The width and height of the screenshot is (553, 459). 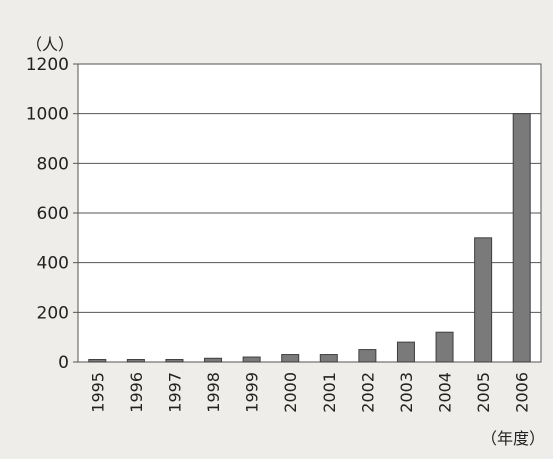 What do you see at coordinates (213, 392) in the screenshot?
I see `x-tick-label: 1998` at bounding box center [213, 392].